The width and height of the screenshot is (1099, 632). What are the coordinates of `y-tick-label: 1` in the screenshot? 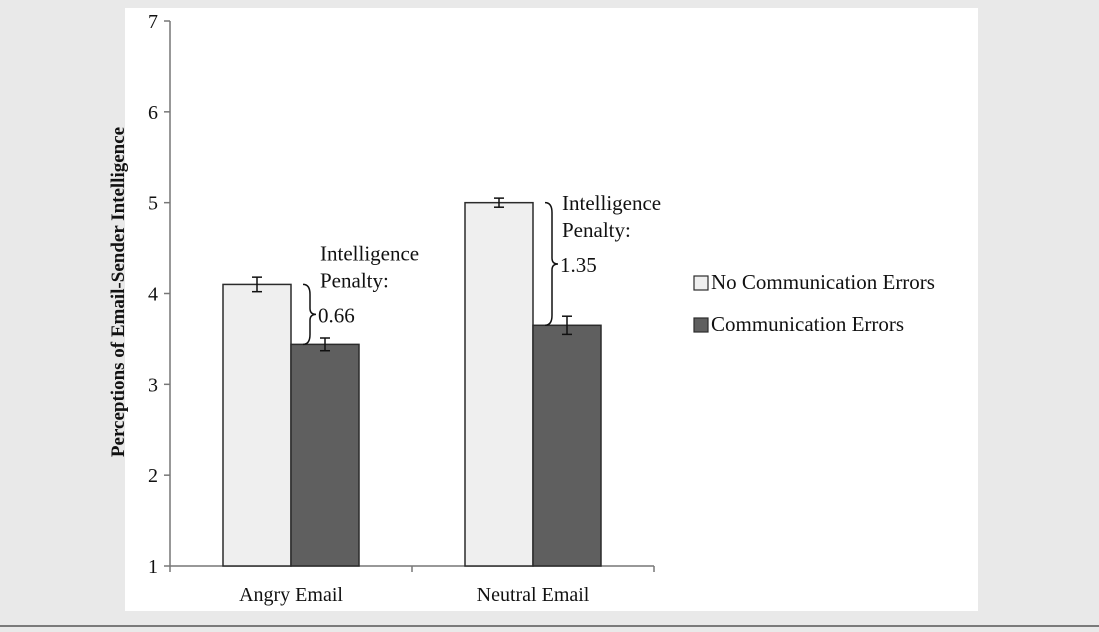 It's located at (153, 567).